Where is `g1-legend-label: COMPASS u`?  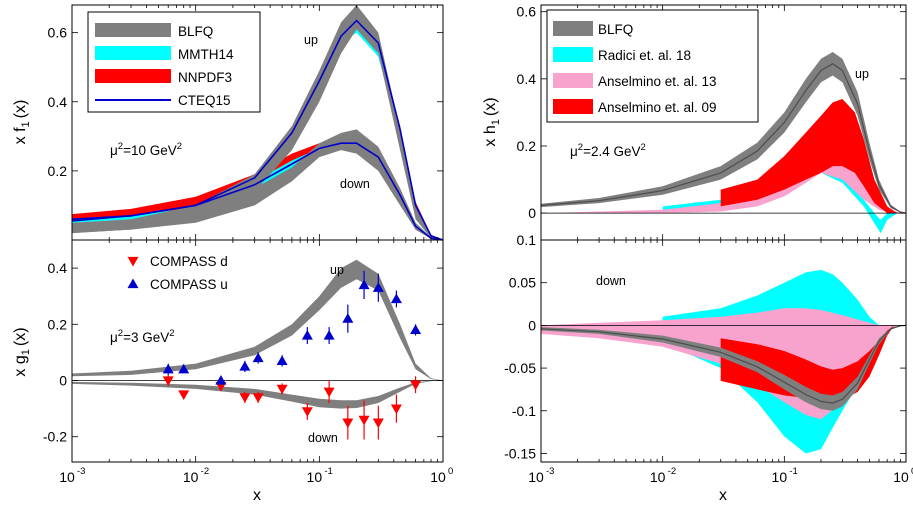
g1-legend-label: COMPASS u is located at coordinates (189, 284).